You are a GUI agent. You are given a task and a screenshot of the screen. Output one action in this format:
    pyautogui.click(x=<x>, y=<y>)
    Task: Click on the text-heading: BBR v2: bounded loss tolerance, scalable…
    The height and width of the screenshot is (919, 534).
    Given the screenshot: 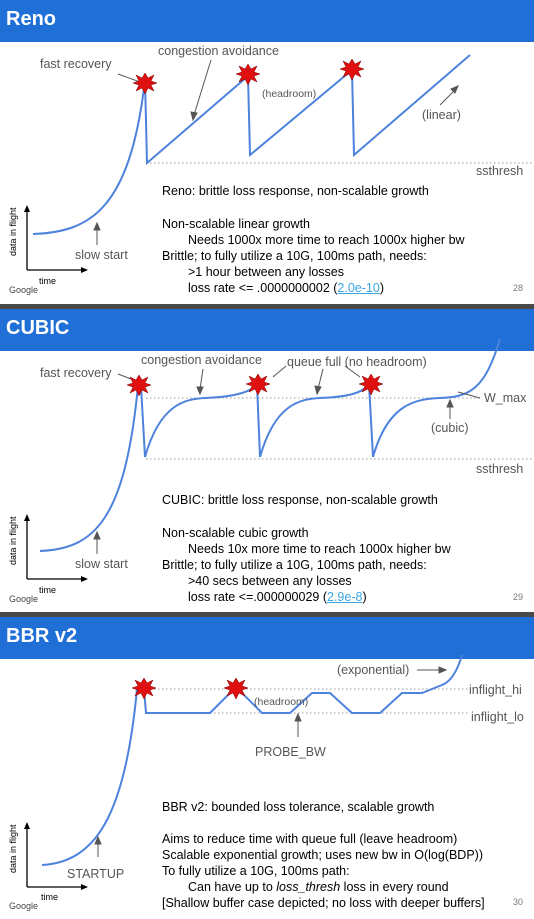 What is the action you would take?
    pyautogui.click(x=298, y=807)
    